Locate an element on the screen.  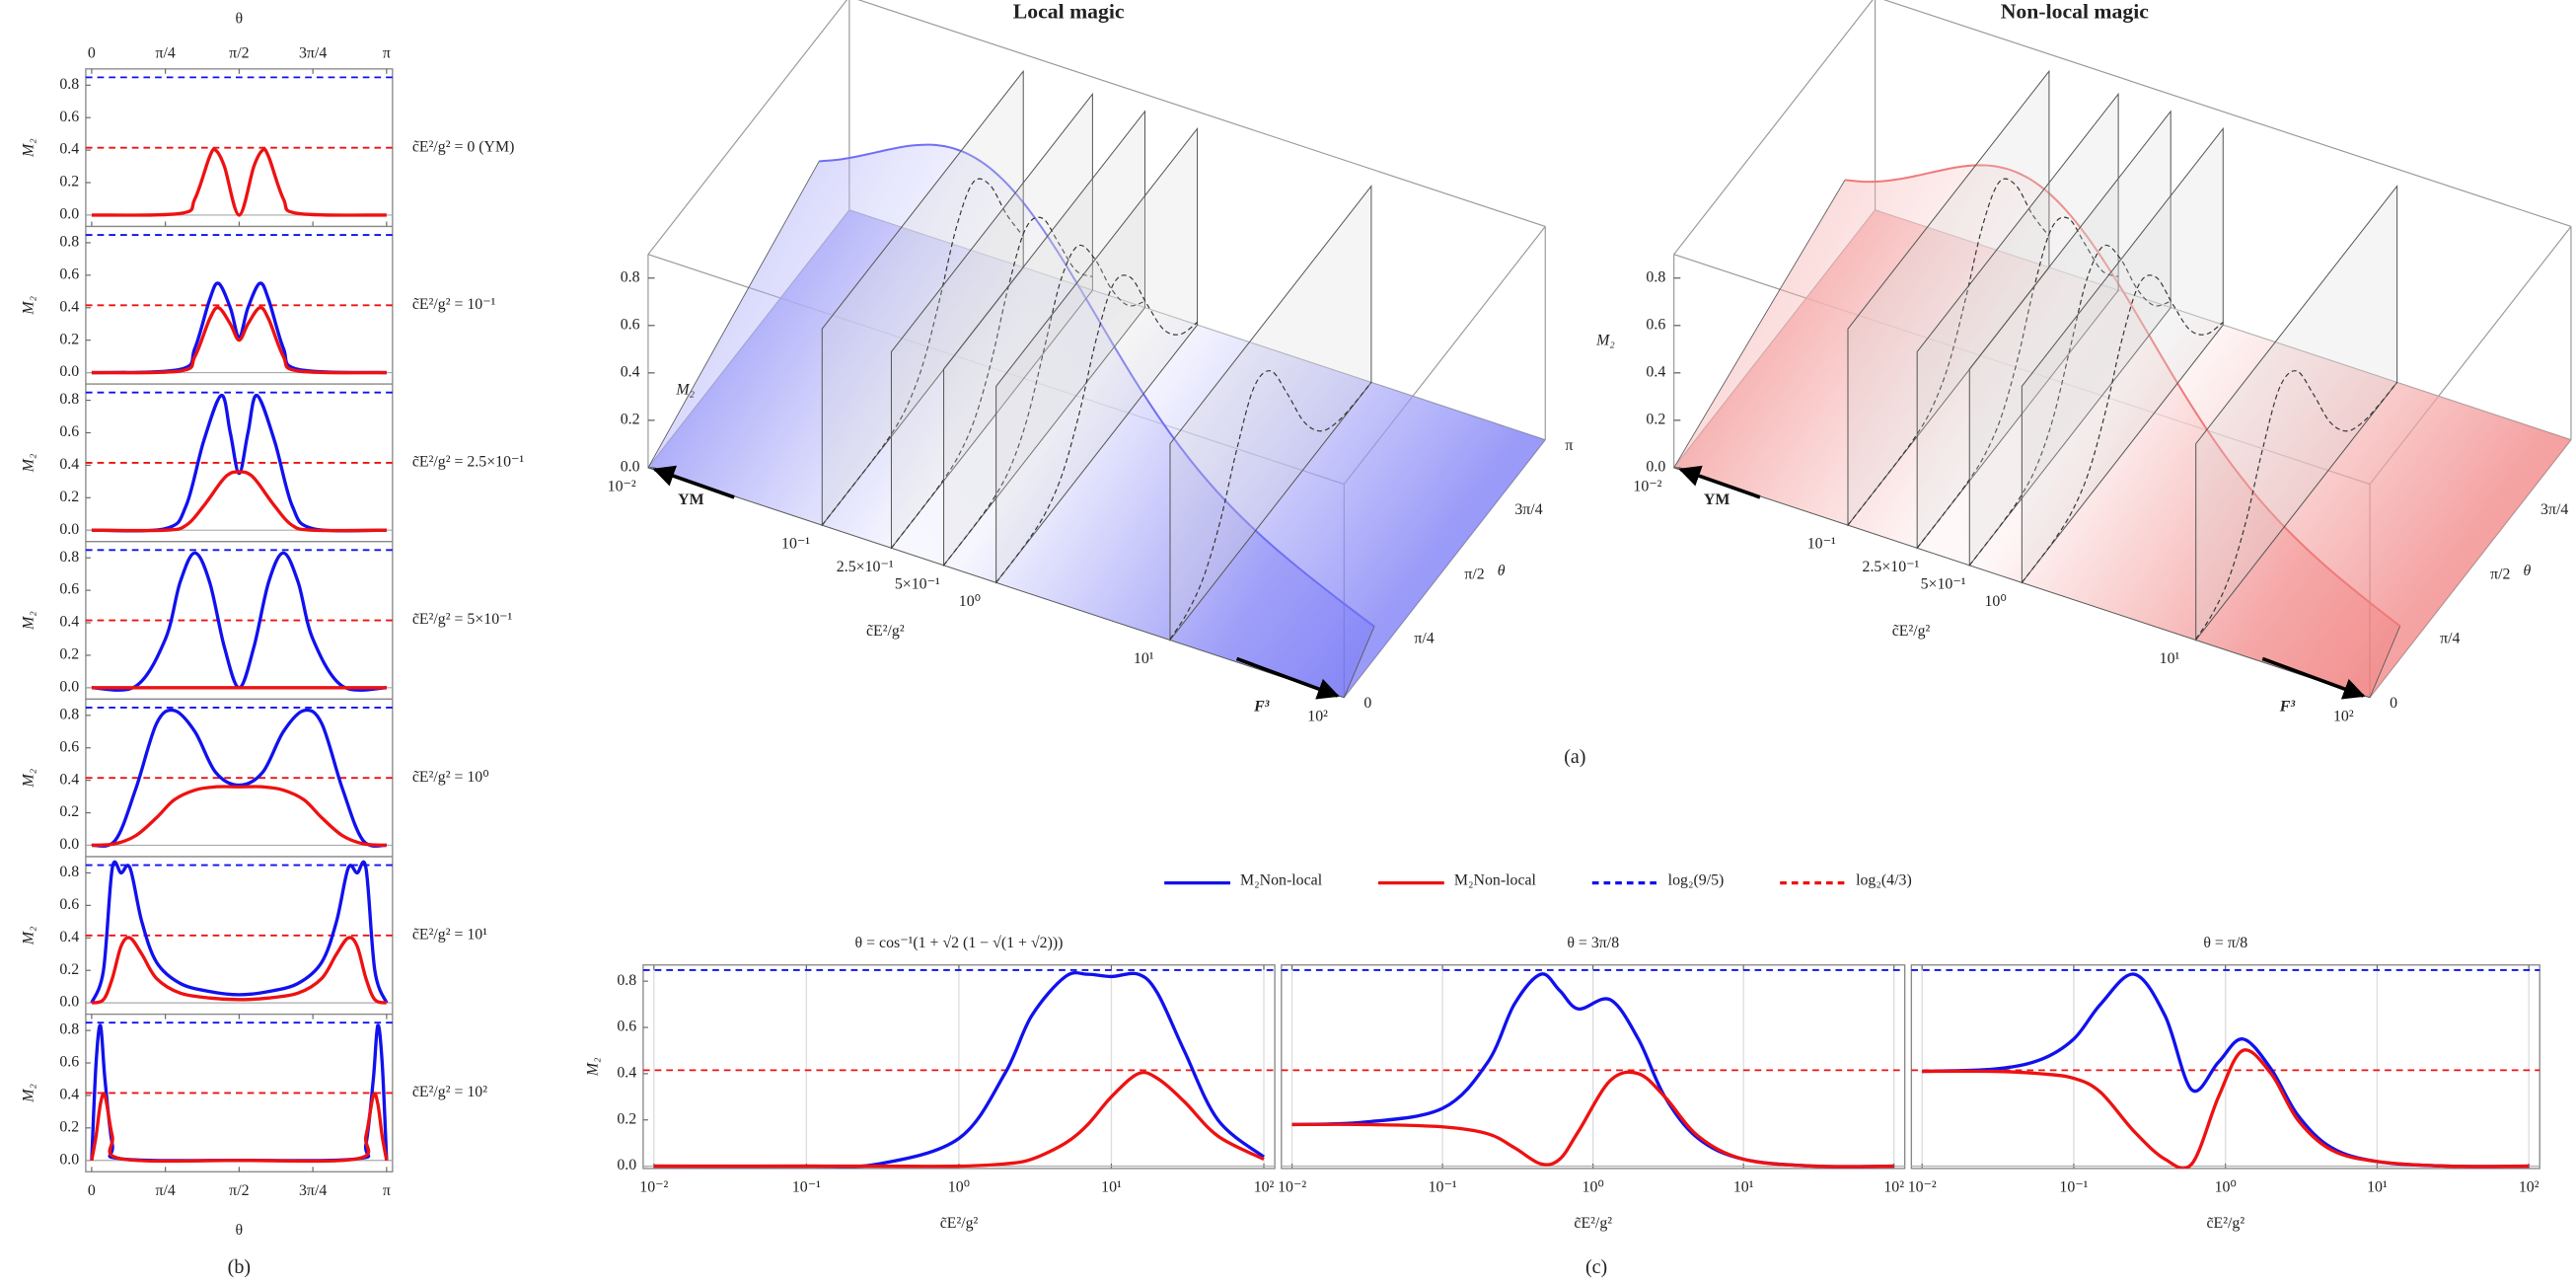
legend-label: log₂(9/5) is located at coordinates (1696, 880).